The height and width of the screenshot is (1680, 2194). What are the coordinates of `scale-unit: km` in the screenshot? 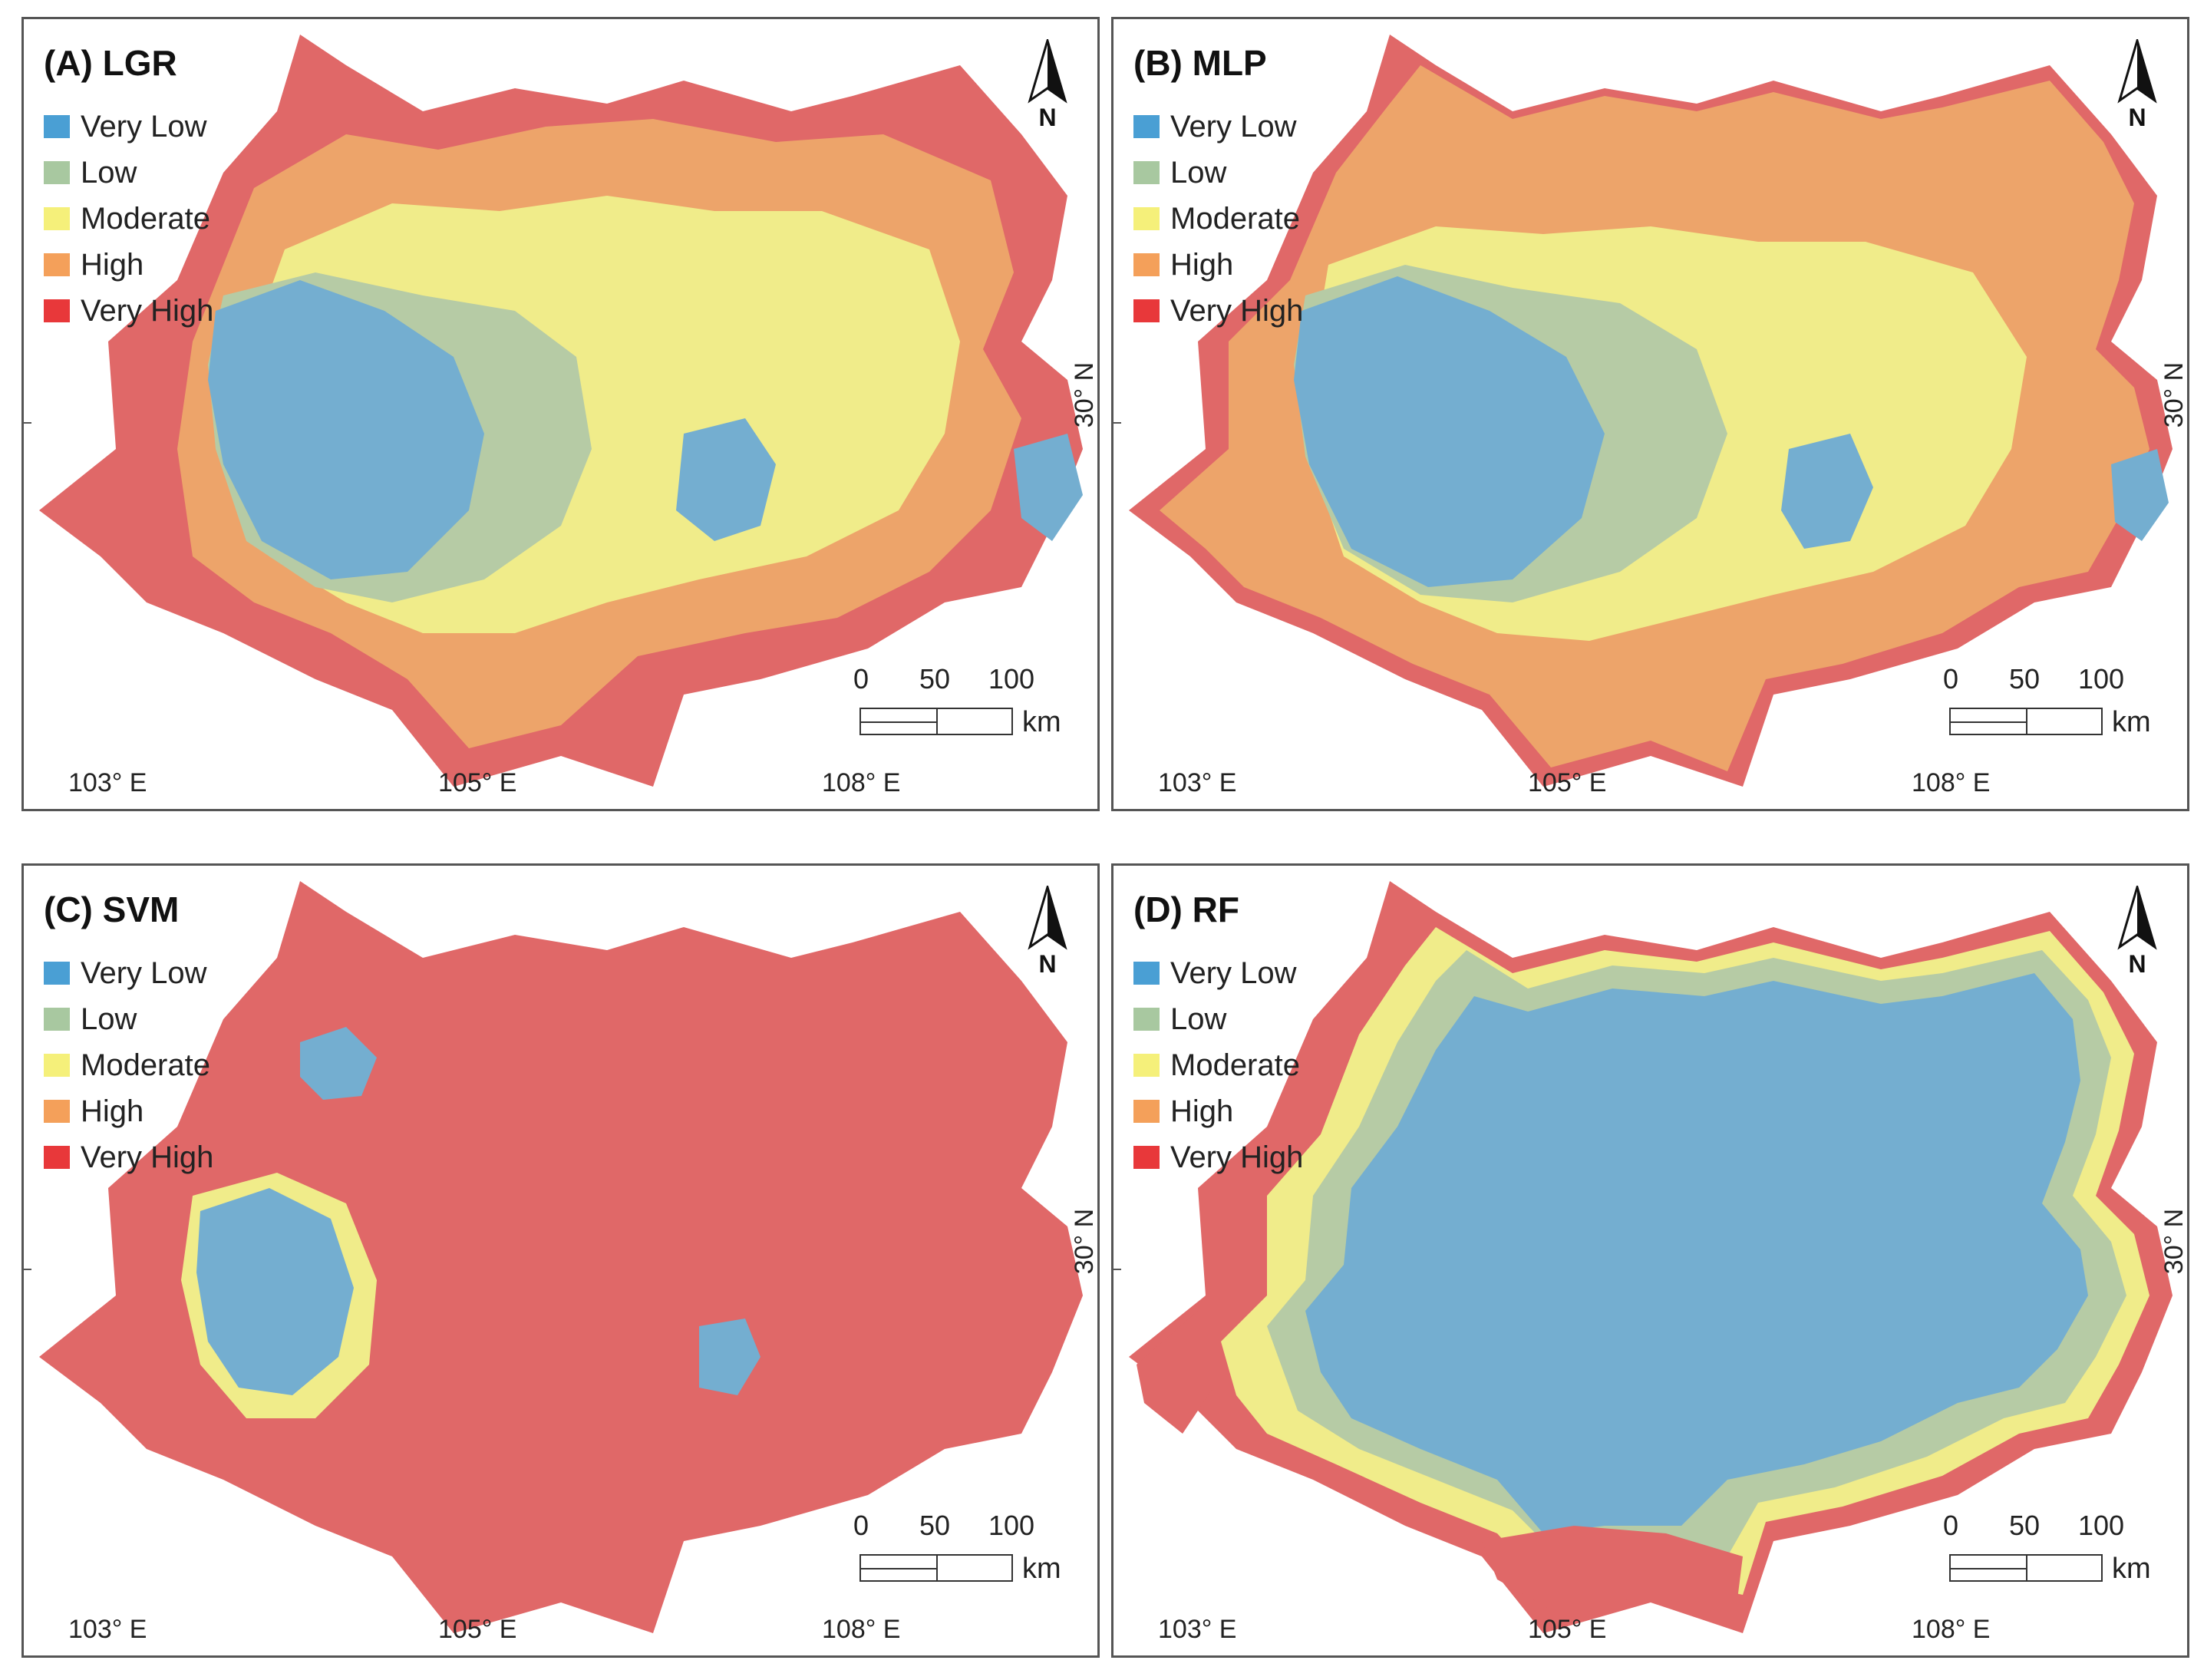 It's located at (2131, 1569).